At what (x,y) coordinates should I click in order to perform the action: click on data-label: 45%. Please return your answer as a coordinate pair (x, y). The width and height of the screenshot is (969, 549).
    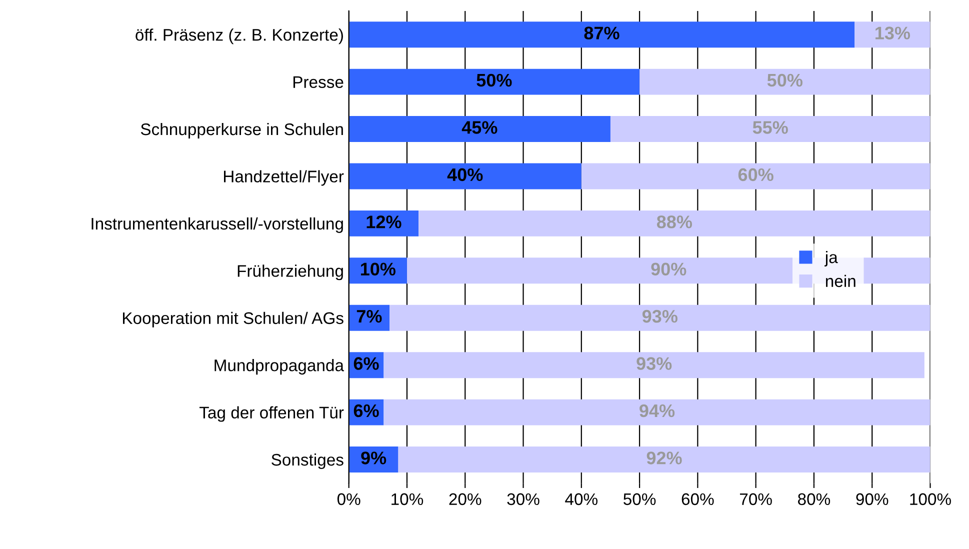
    Looking at the image, I should click on (480, 127).